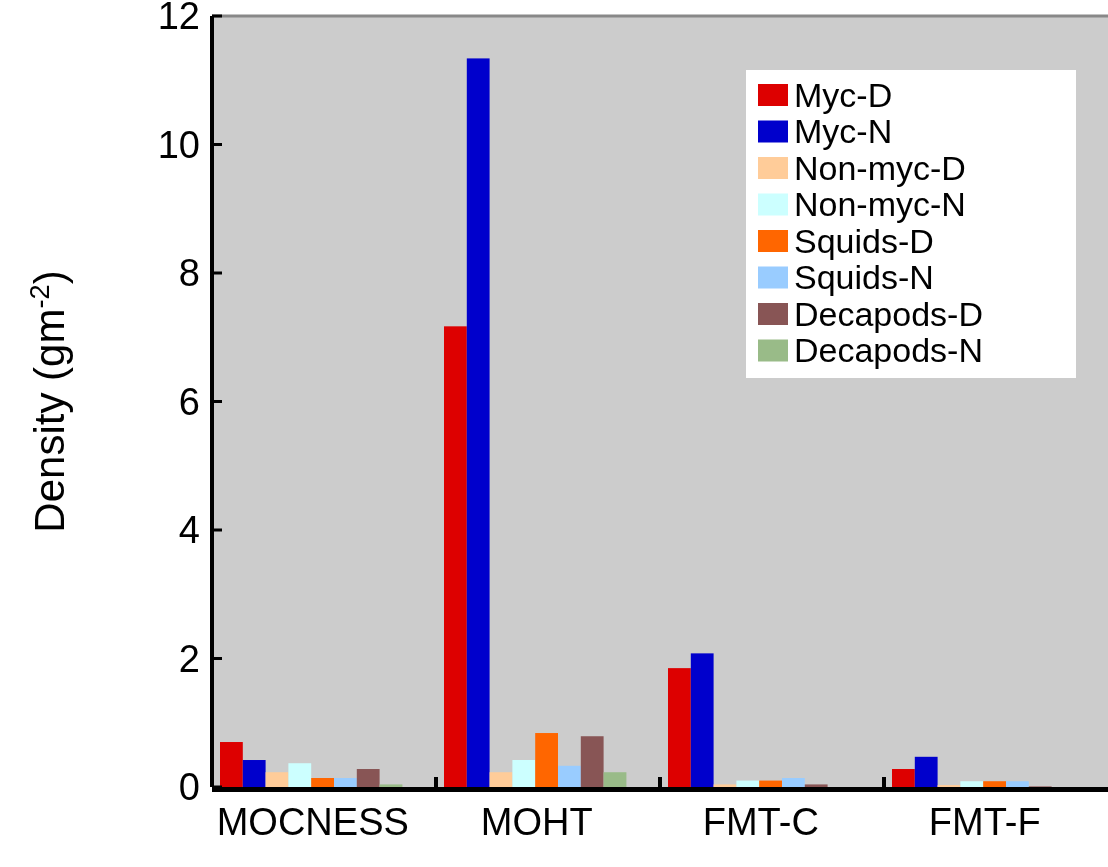 The image size is (1108, 867). I want to click on y-tick-label: 8, so click(189, 273).